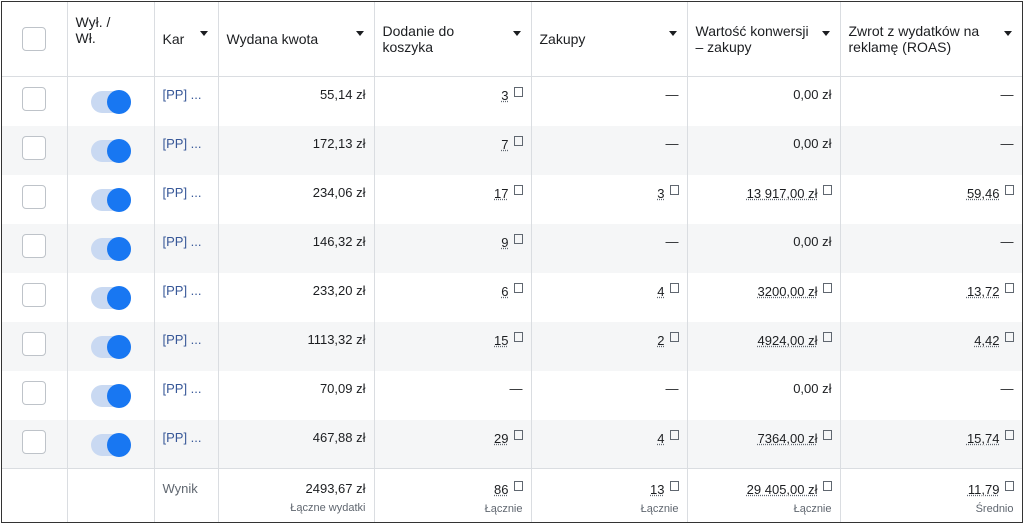  Describe the element at coordinates (661, 340) in the screenshot. I see `purchases: 2` at that location.